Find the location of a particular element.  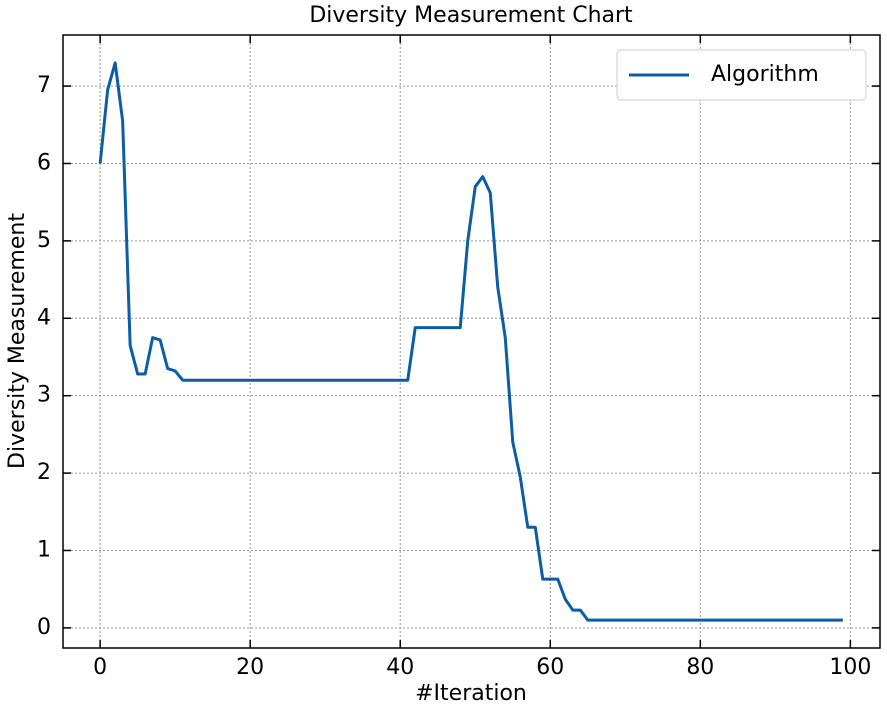

x-tick-label: 100 is located at coordinates (850, 667).